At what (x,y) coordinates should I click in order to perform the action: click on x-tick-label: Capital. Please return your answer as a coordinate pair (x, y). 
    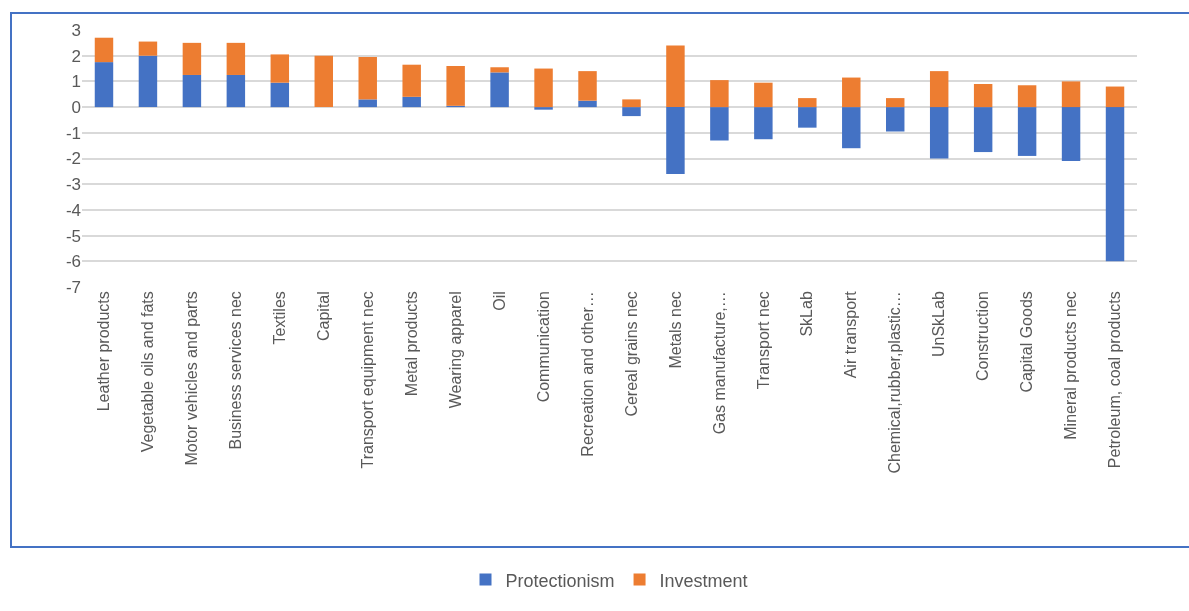
    Looking at the image, I should click on (323, 316).